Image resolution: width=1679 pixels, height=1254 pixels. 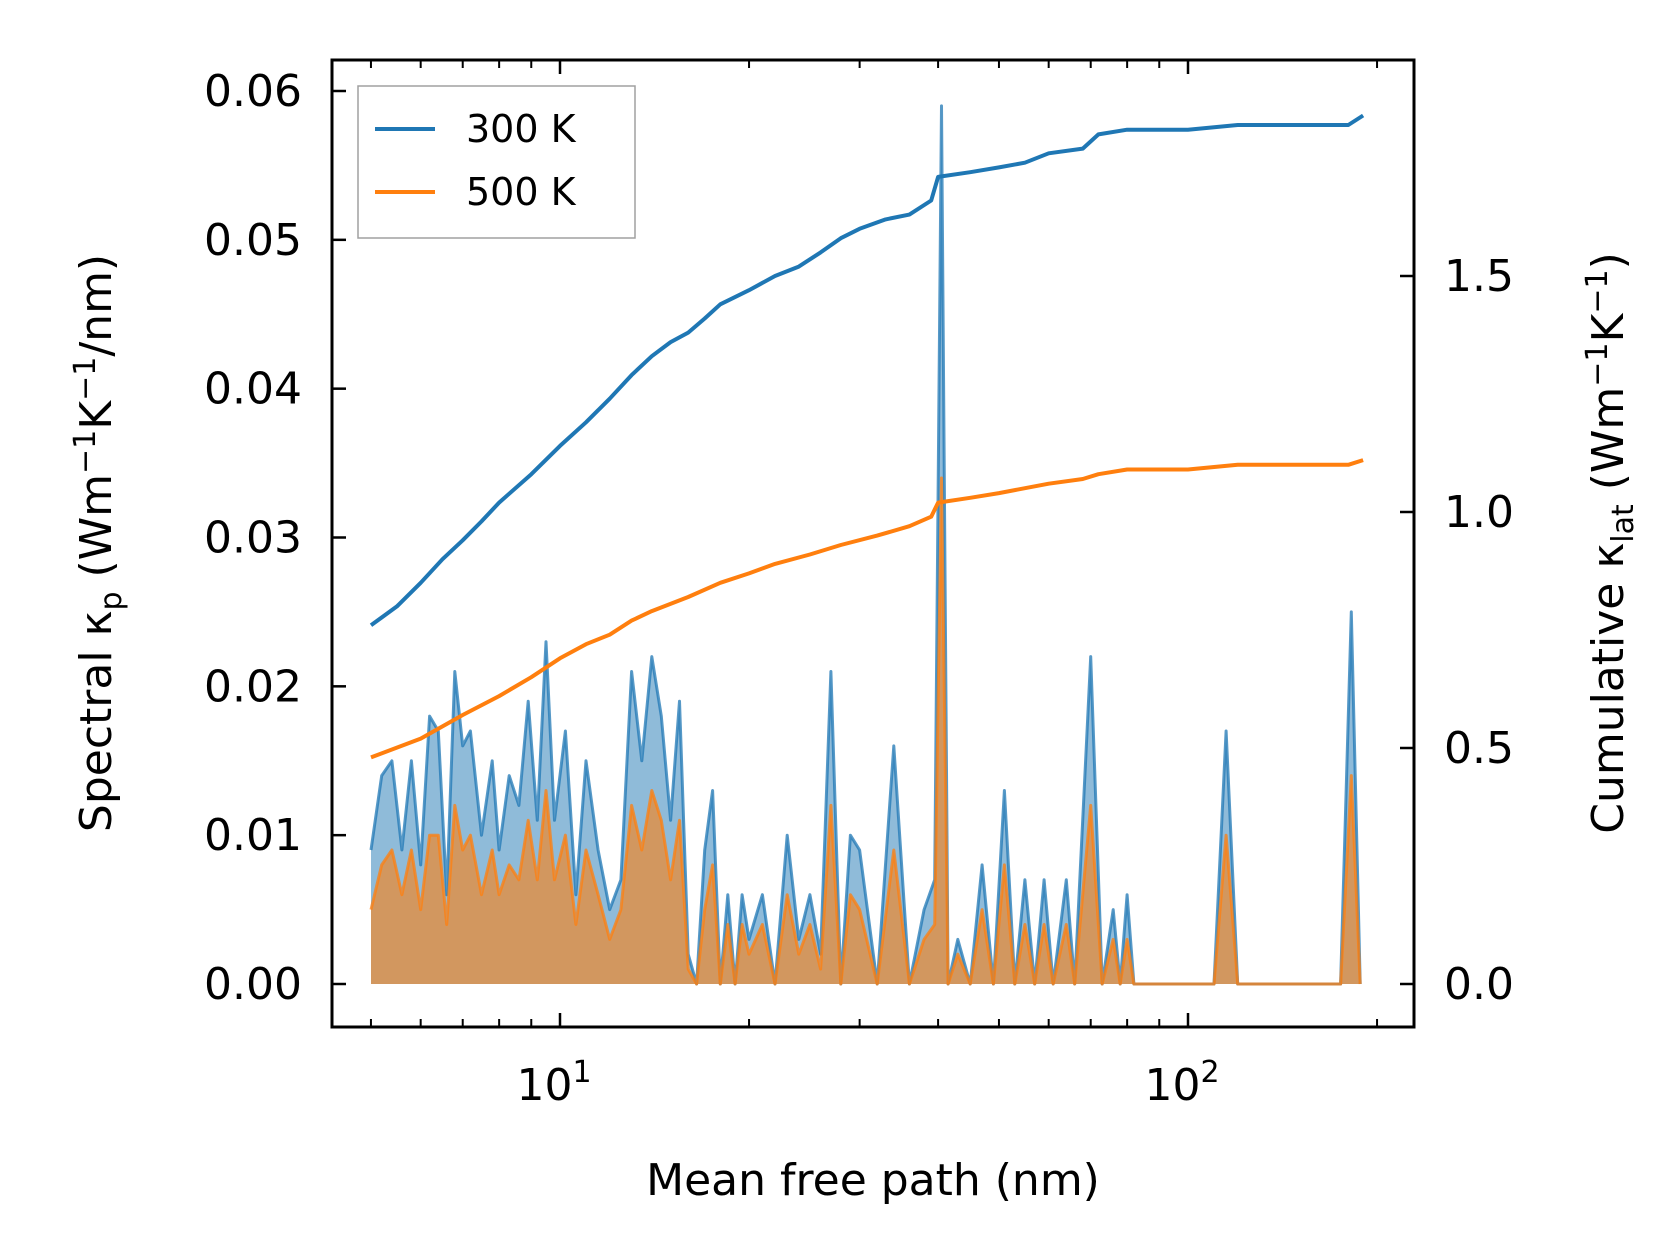 What do you see at coordinates (253, 91) in the screenshot?
I see `left-tick-label: 0.06` at bounding box center [253, 91].